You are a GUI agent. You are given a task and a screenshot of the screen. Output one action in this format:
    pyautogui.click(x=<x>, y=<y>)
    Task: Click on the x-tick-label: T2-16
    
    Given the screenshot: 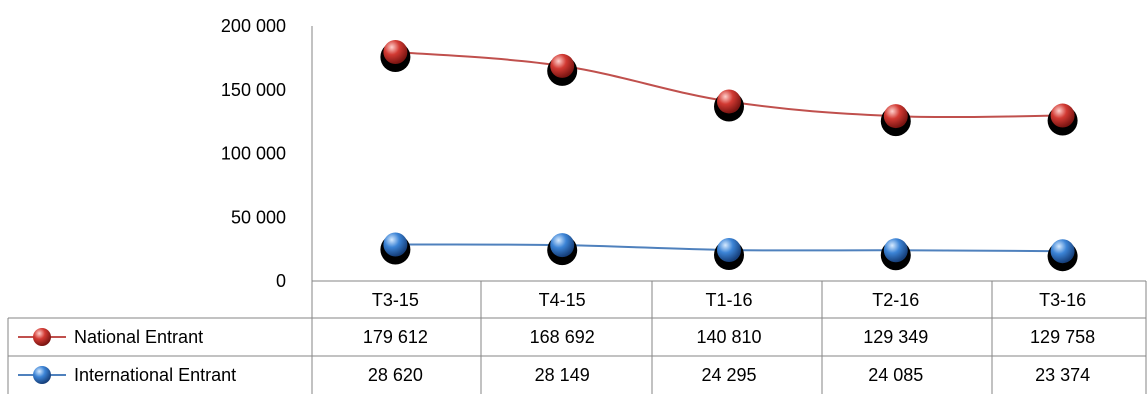 What is the action you would take?
    pyautogui.click(x=895, y=300)
    